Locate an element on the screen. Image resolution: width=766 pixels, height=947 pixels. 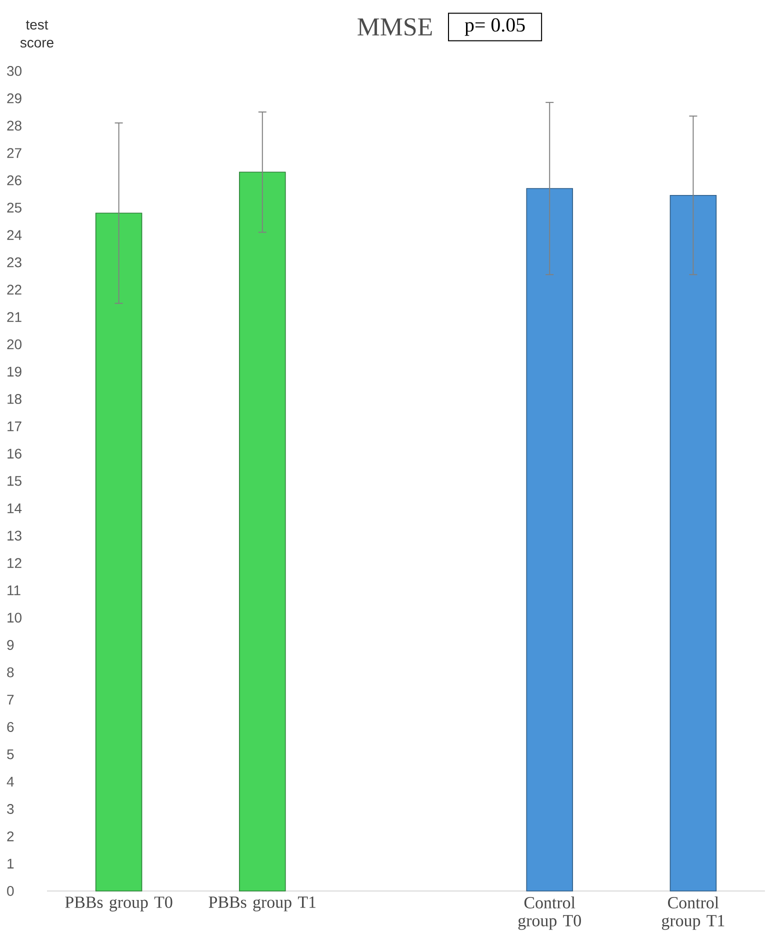
y-tick-label: 27 is located at coordinates (14, 153).